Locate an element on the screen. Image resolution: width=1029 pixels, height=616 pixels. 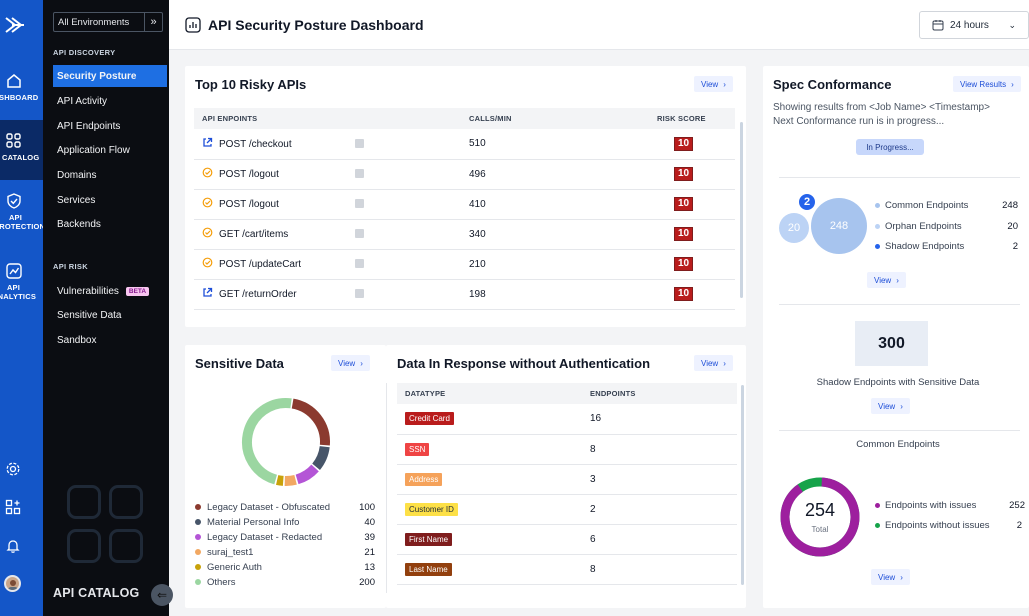
nav-item-sensitive-data: Sensitive Data is located at coordinates (89, 315).